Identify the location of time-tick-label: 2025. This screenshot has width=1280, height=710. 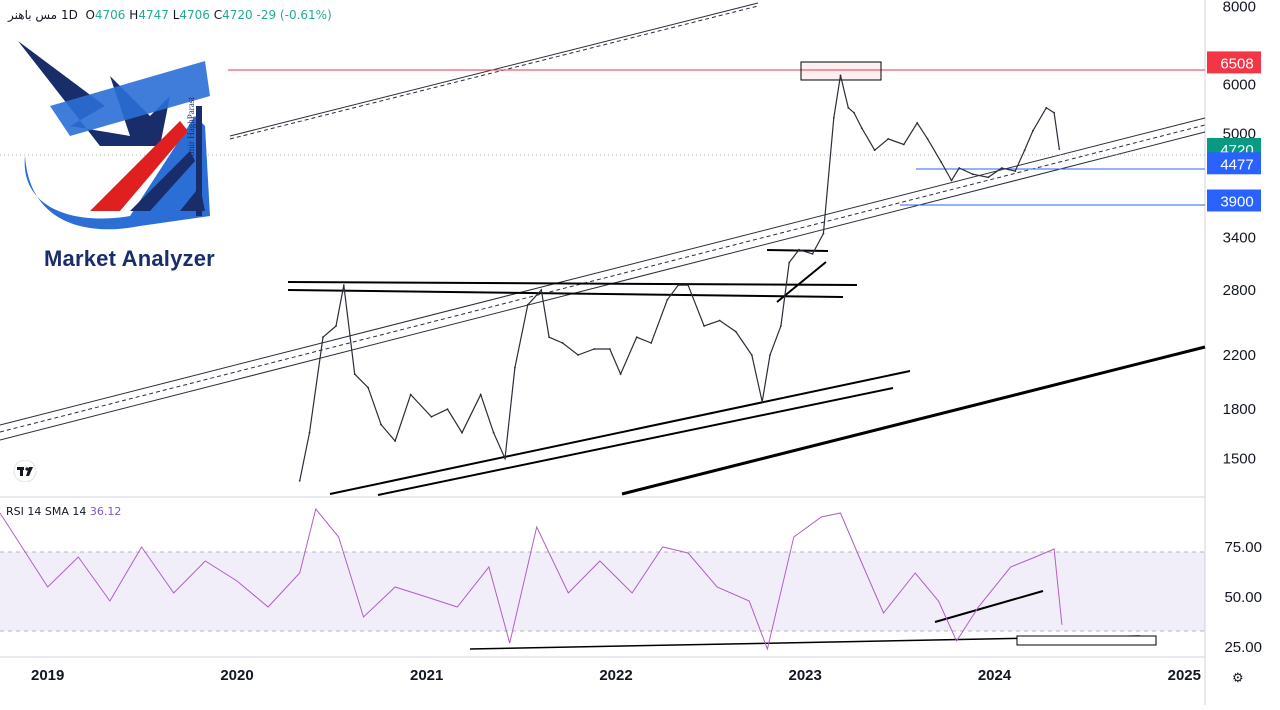
(1184, 675).